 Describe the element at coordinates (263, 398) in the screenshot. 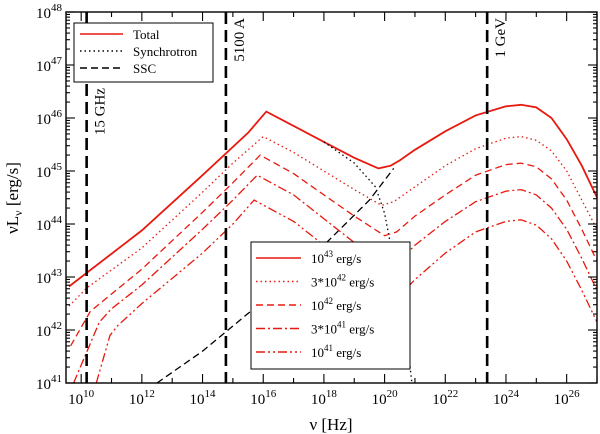

I see `x-tick-label: 1016` at that location.